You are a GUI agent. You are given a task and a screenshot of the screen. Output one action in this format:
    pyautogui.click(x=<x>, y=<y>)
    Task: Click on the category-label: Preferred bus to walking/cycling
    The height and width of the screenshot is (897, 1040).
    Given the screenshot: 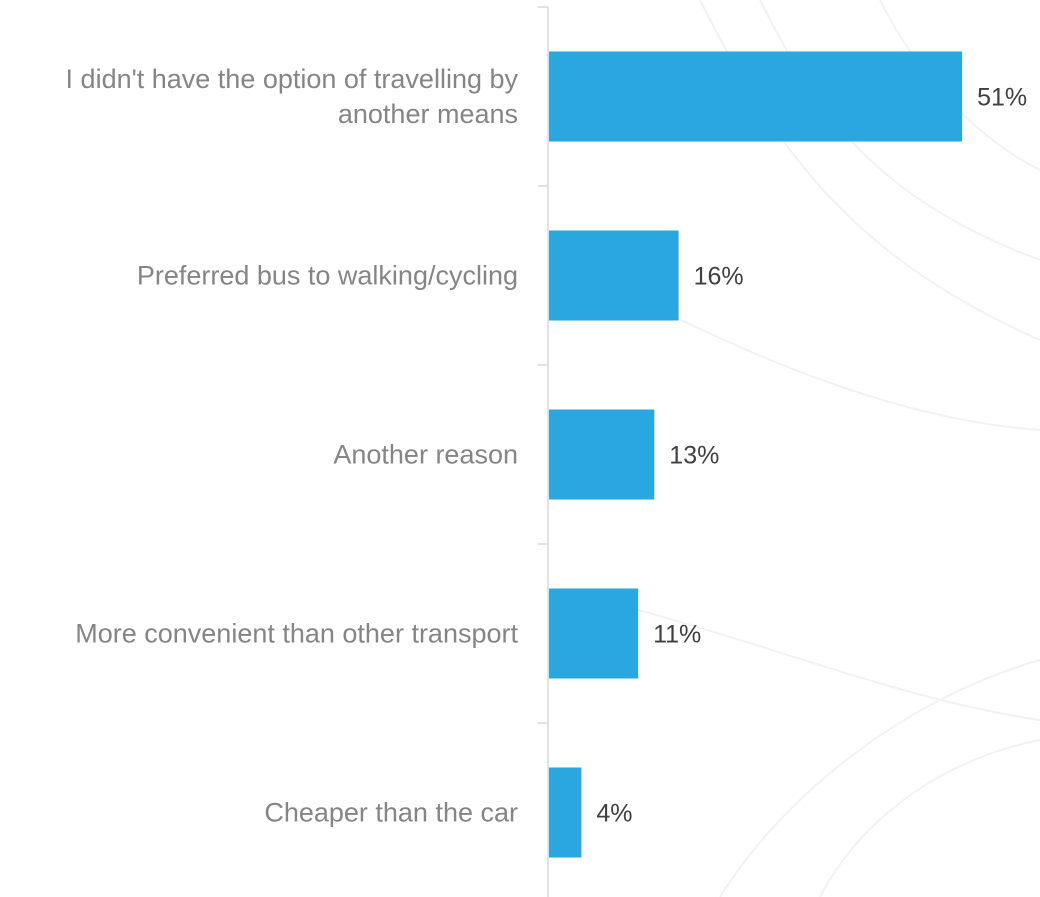 What is the action you would take?
    pyautogui.click(x=327, y=276)
    